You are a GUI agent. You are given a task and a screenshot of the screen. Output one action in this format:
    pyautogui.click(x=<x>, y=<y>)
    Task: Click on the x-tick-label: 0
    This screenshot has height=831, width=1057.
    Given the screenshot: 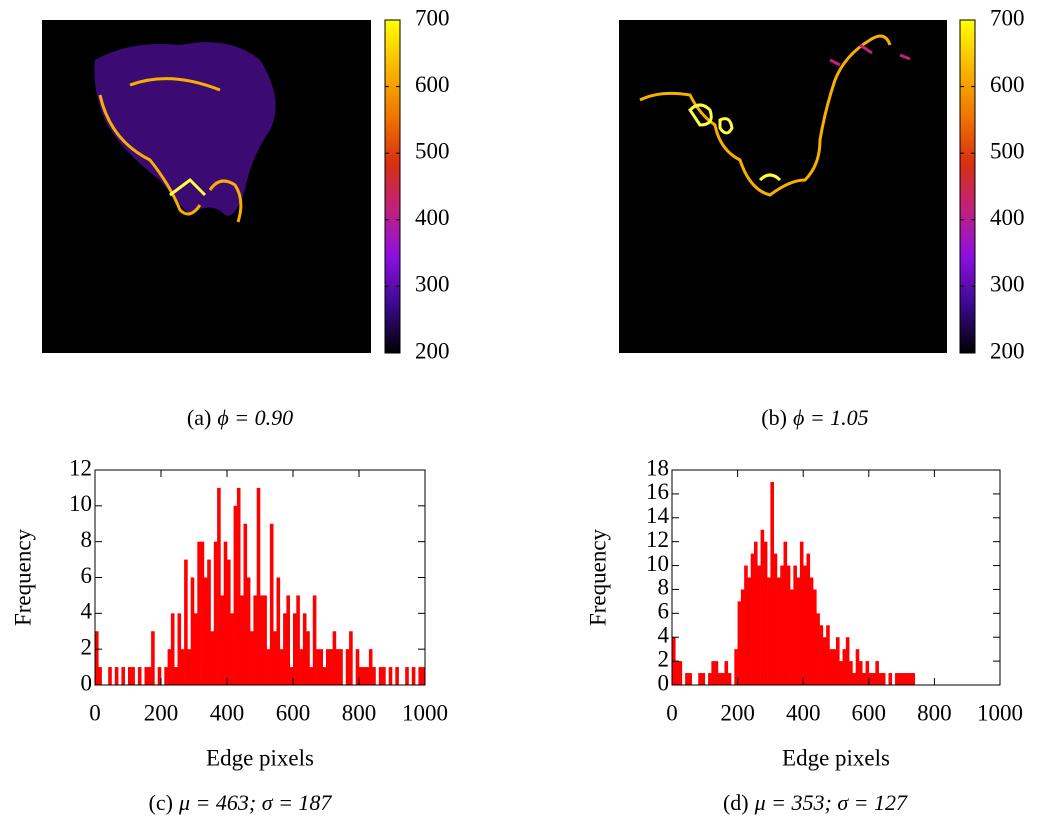 What is the action you would take?
    pyautogui.click(x=672, y=712)
    